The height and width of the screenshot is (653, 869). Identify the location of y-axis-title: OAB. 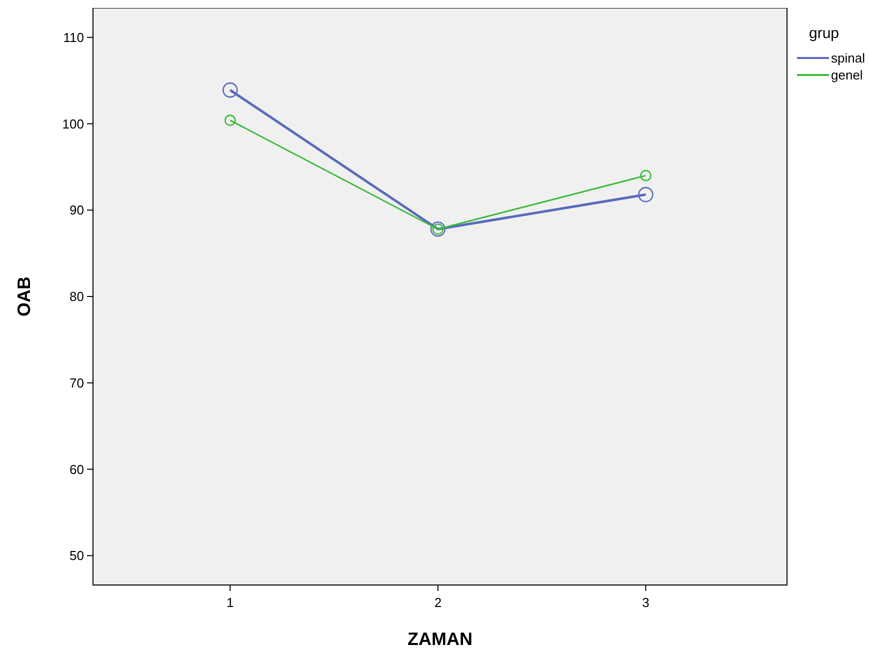
(24, 296).